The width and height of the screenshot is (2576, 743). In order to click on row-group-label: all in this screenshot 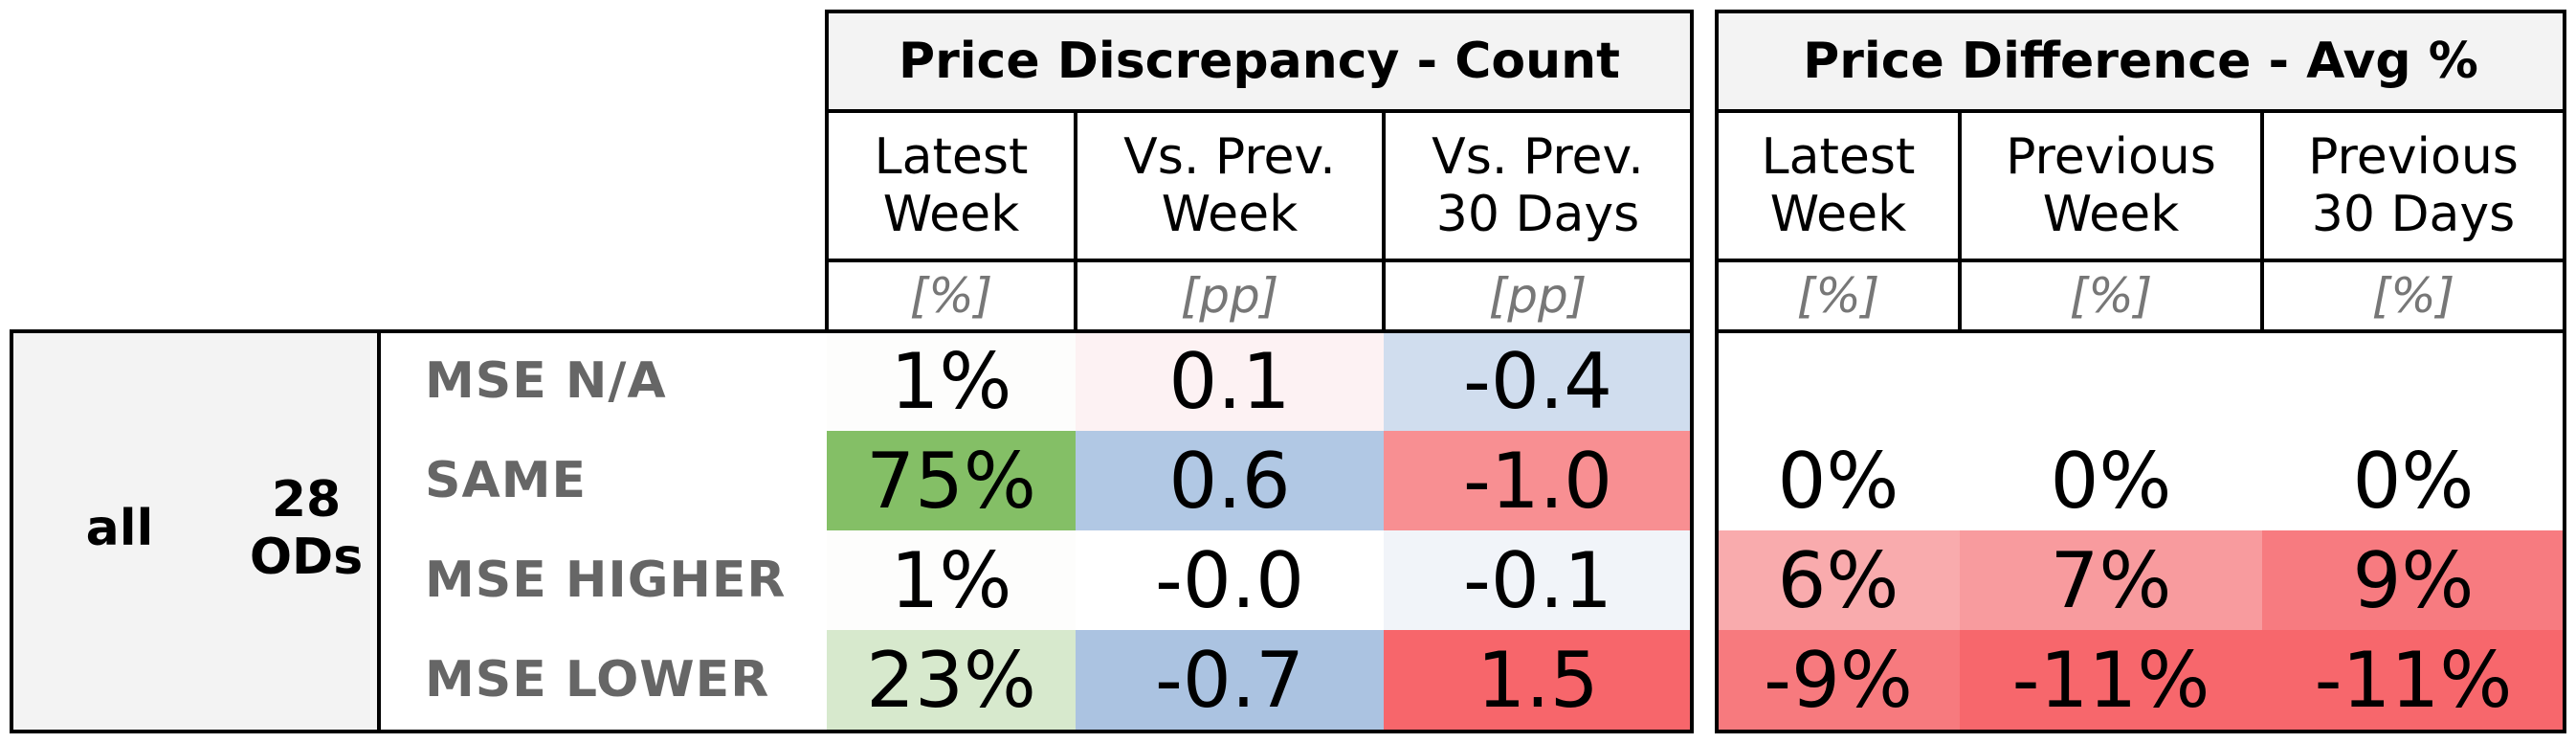, I will do `click(119, 528)`.